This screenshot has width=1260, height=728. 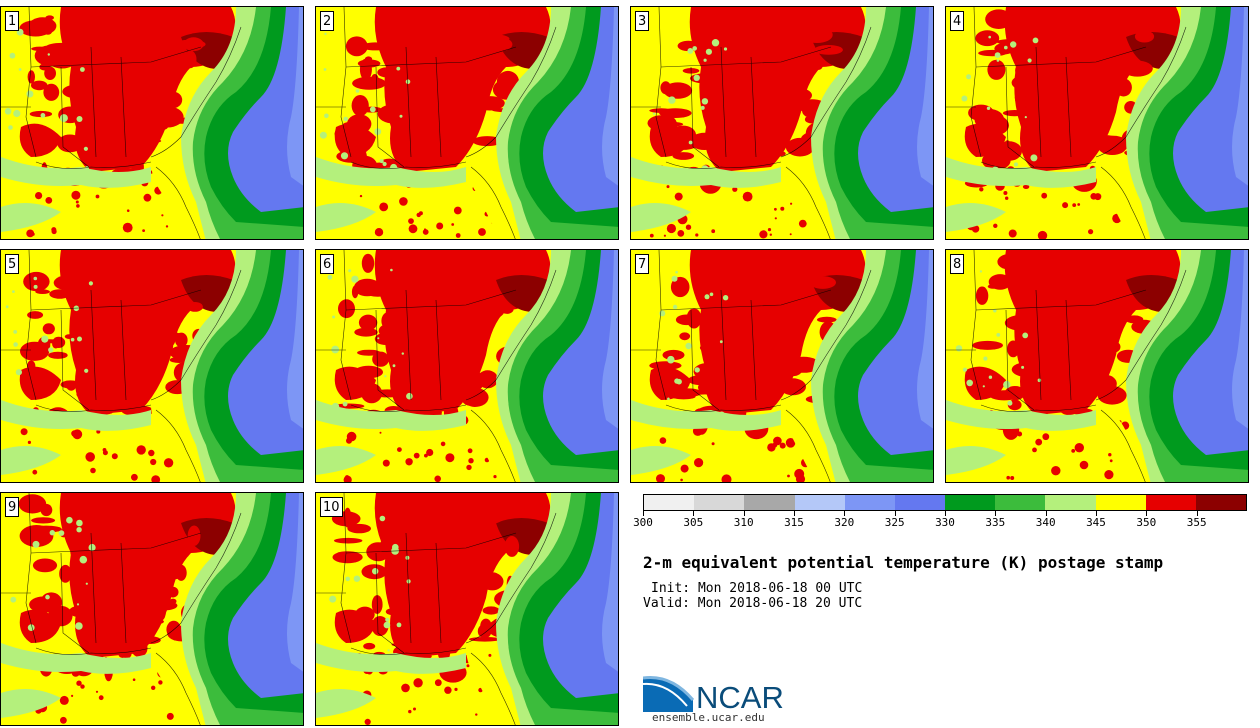 I want to click on postage-stamp-panel: 7, so click(x=782, y=366).